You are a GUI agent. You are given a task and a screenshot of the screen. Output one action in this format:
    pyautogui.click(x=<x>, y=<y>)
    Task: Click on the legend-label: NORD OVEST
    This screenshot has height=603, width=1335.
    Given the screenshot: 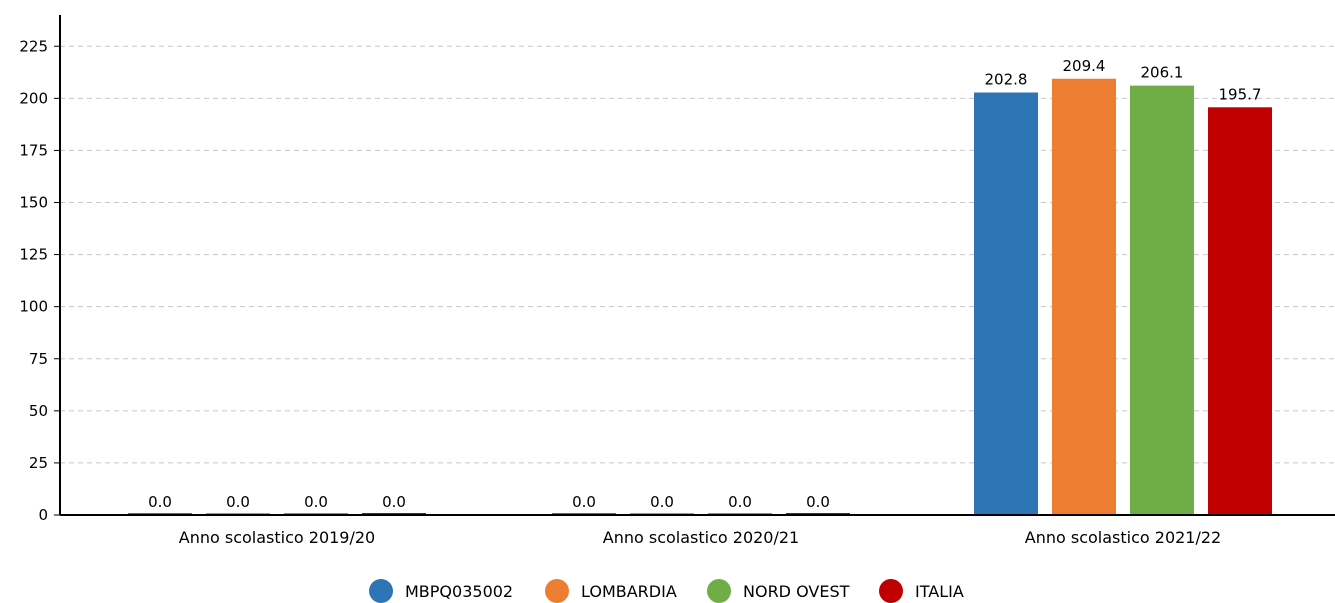 What is the action you would take?
    pyautogui.click(x=796, y=591)
    